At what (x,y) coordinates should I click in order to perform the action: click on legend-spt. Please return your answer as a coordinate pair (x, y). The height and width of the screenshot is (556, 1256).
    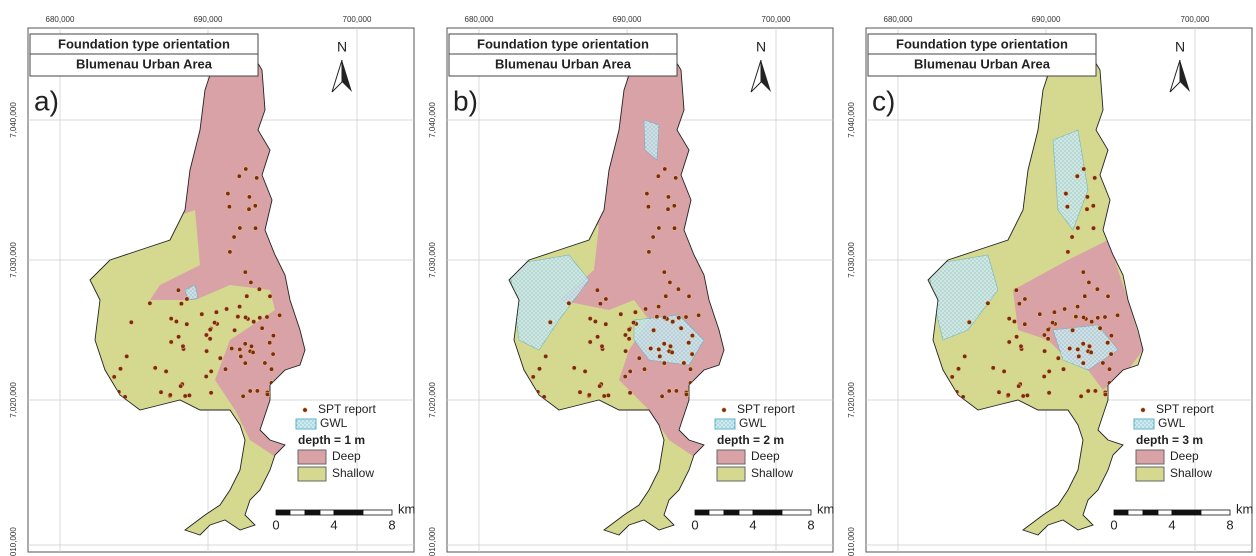
    Looking at the image, I should click on (1143, 410).